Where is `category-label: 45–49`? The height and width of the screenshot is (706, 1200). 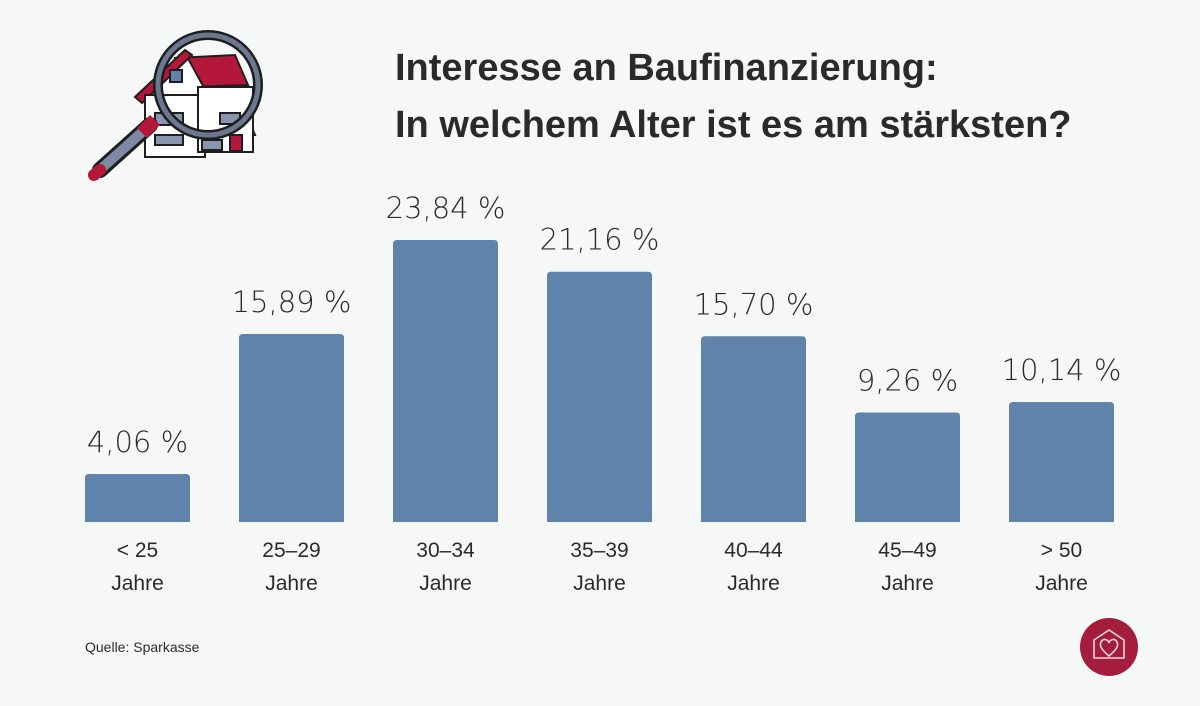 category-label: 45–49 is located at coordinates (907, 550).